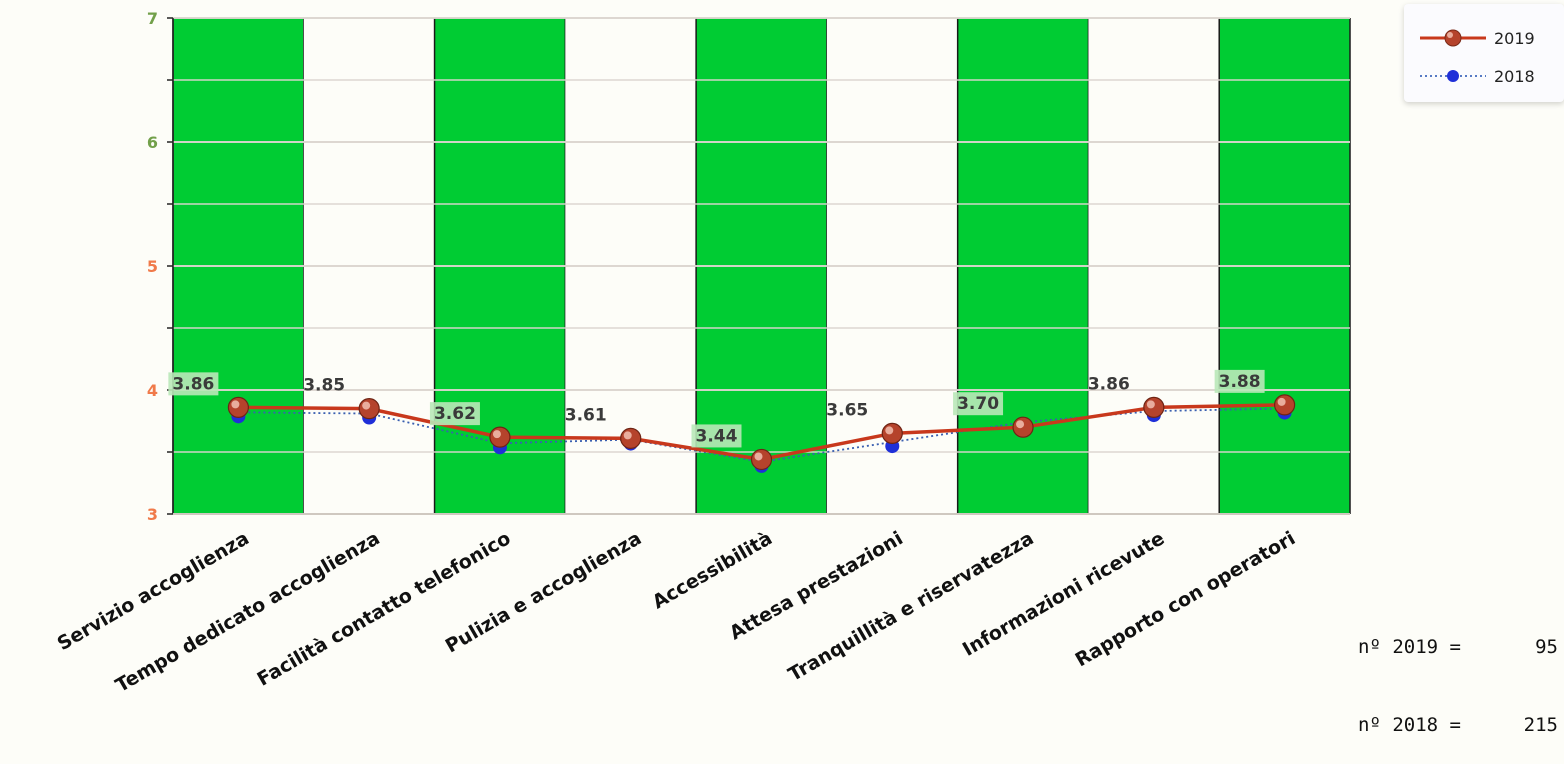 Image resolution: width=1564 pixels, height=764 pixels. I want to click on count-value: 215, so click(1540, 725).